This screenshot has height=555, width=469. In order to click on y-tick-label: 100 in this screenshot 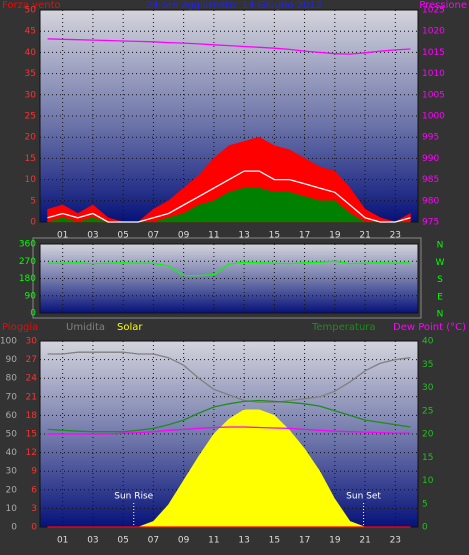, I will do `click(8, 342)`.